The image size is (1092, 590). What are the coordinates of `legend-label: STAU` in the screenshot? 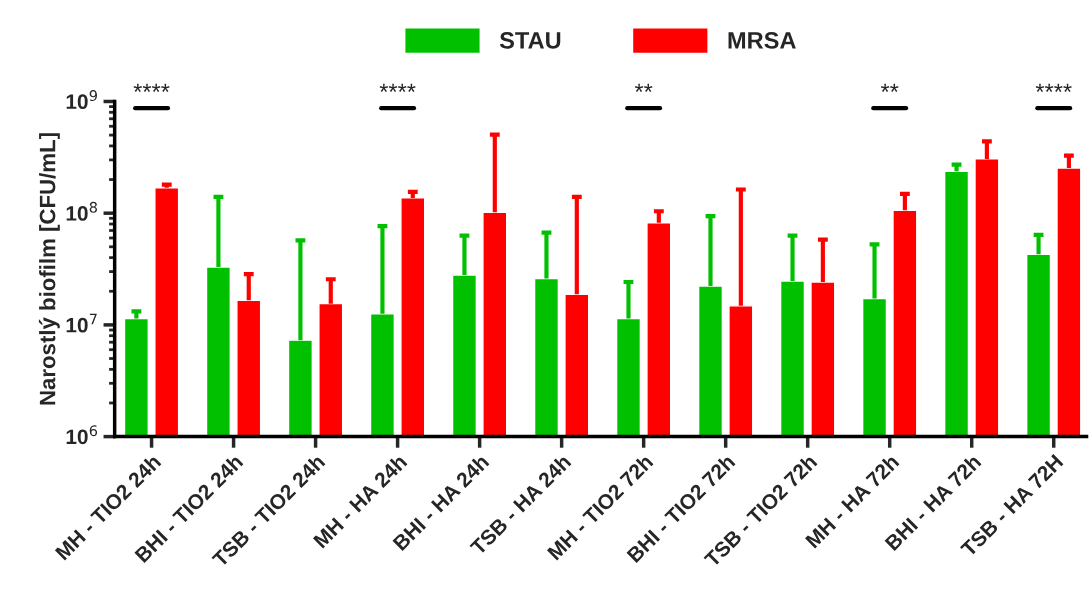 It's located at (530, 40).